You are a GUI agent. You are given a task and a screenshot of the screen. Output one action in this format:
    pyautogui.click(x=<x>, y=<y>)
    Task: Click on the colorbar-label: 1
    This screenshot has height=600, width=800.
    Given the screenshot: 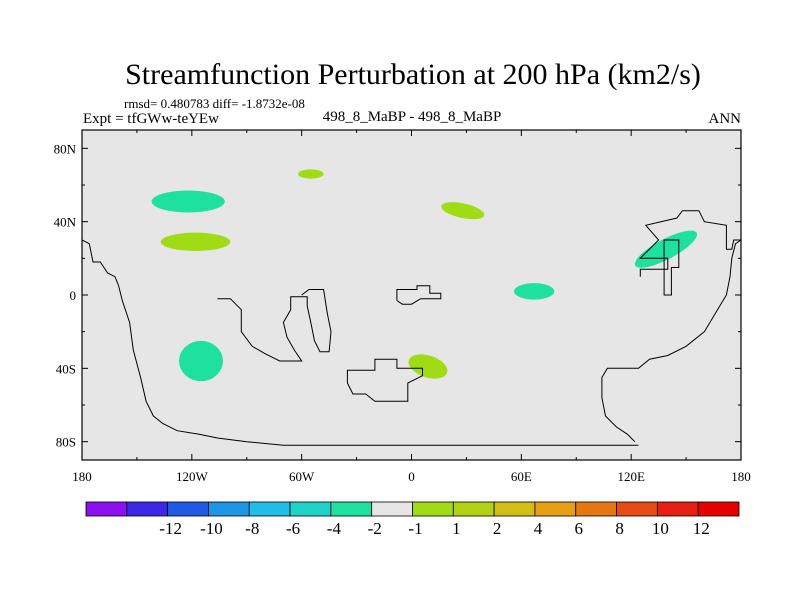 What is the action you would take?
    pyautogui.click(x=456, y=528)
    